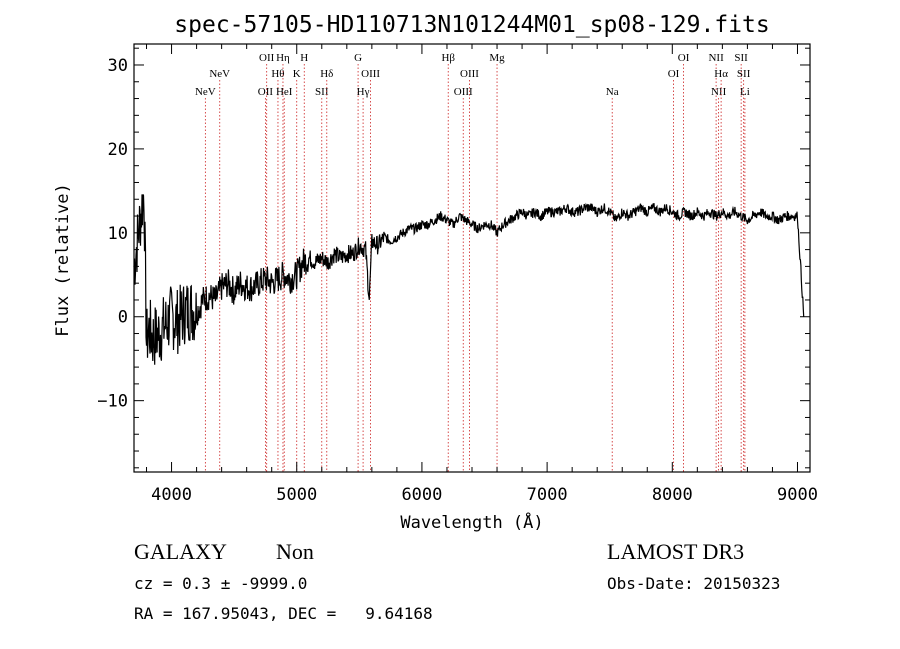 The height and width of the screenshot is (649, 900). I want to click on emission-line-label: Li, so click(745, 92).